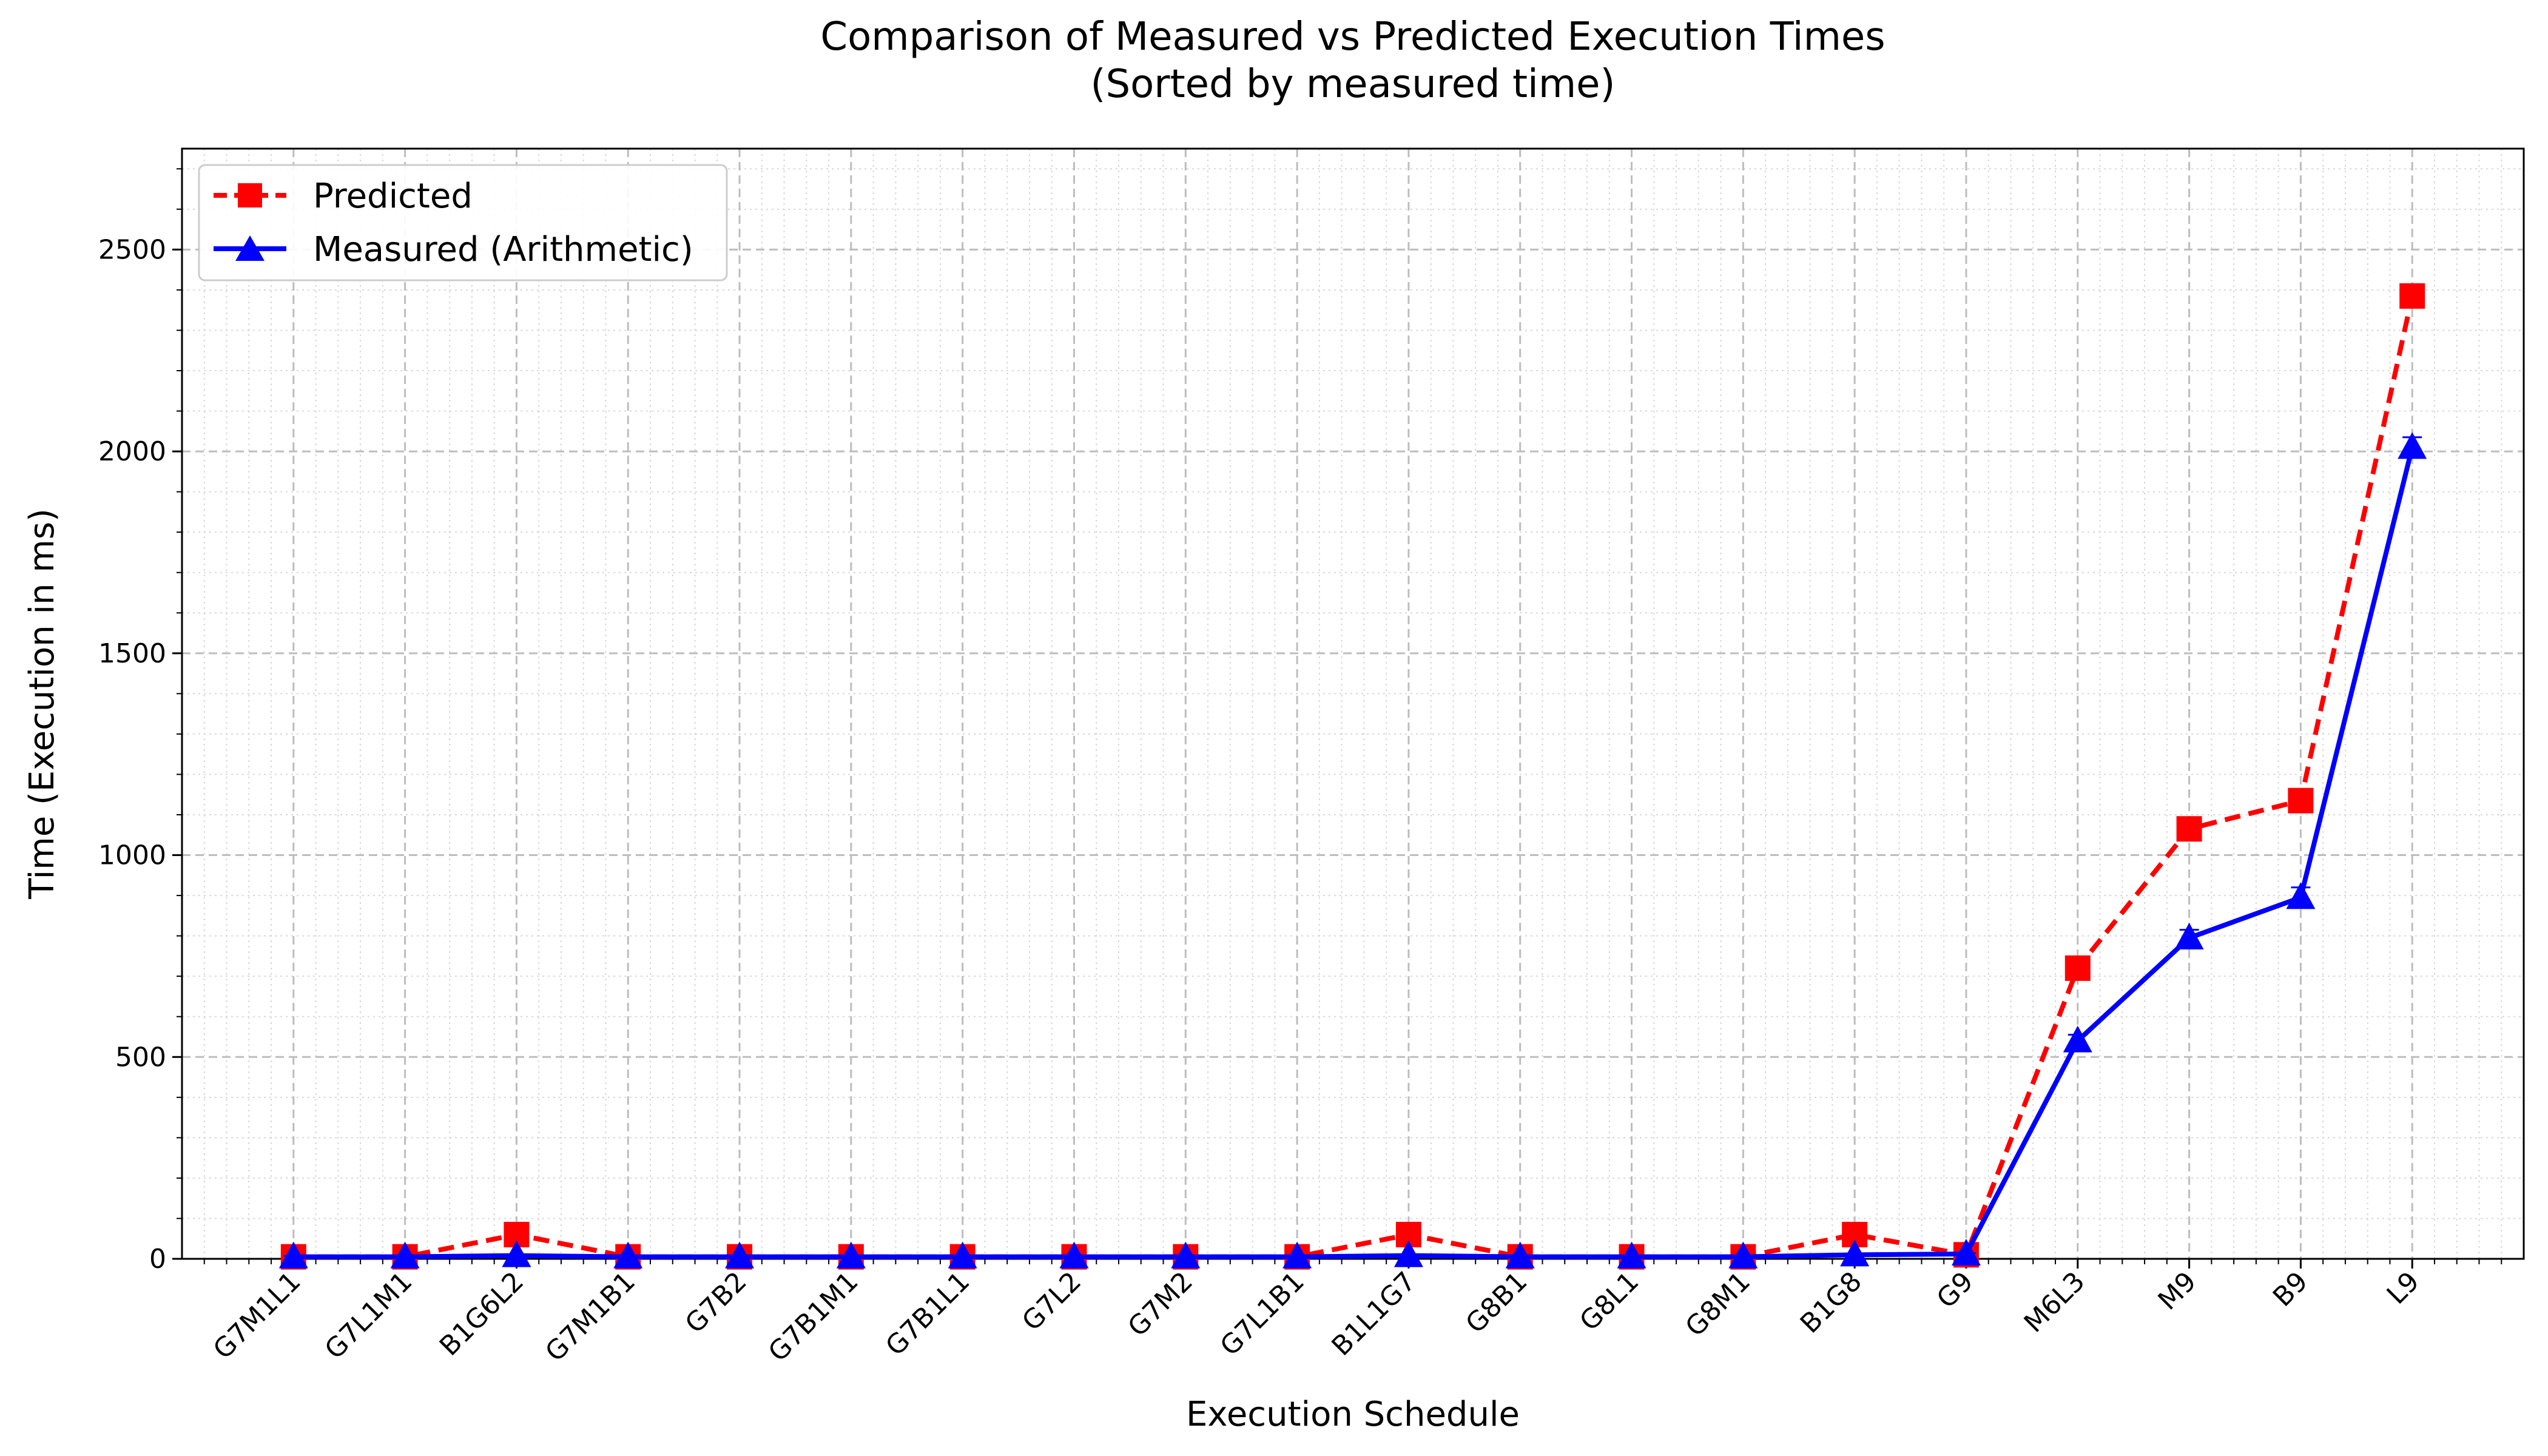 The height and width of the screenshot is (1456, 2548). What do you see at coordinates (257, 1316) in the screenshot?
I see `x-tick-label: G7M1L1` at bounding box center [257, 1316].